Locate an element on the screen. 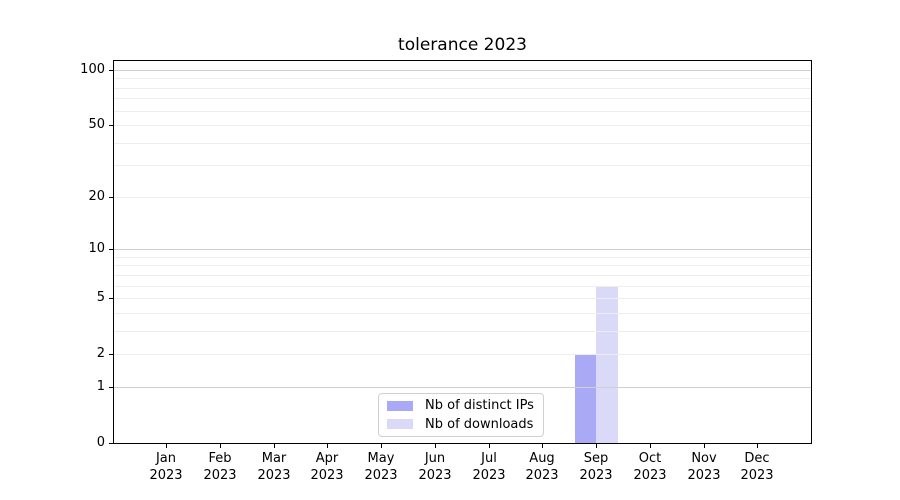 Image resolution: width=900 pixels, height=500 pixels. x-tick-label-month: Sep is located at coordinates (596, 458).